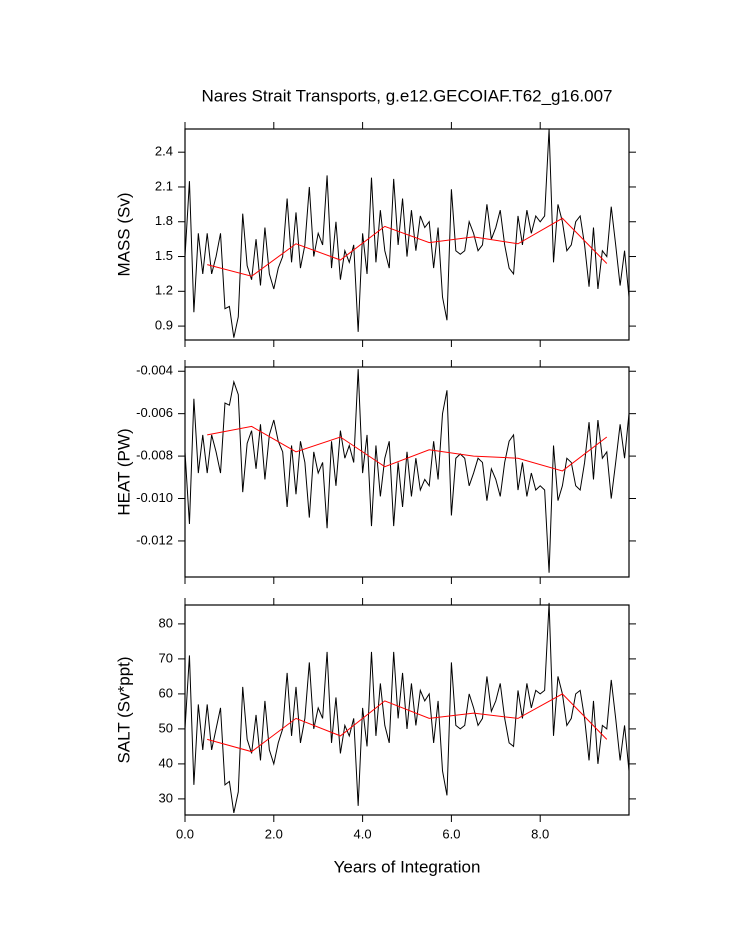 The height and width of the screenshot is (945, 733). What do you see at coordinates (540, 833) in the screenshot?
I see `x-tick-label: 8.0` at bounding box center [540, 833].